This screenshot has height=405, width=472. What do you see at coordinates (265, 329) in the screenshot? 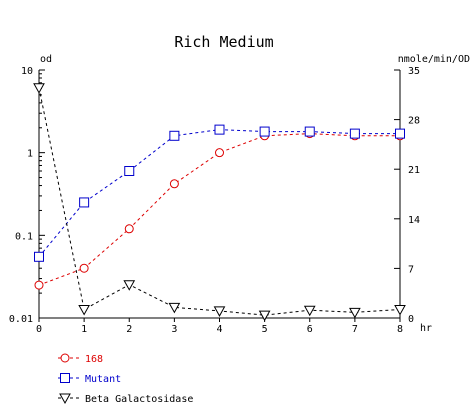
I see `x-tick-label: 5` at bounding box center [265, 329].